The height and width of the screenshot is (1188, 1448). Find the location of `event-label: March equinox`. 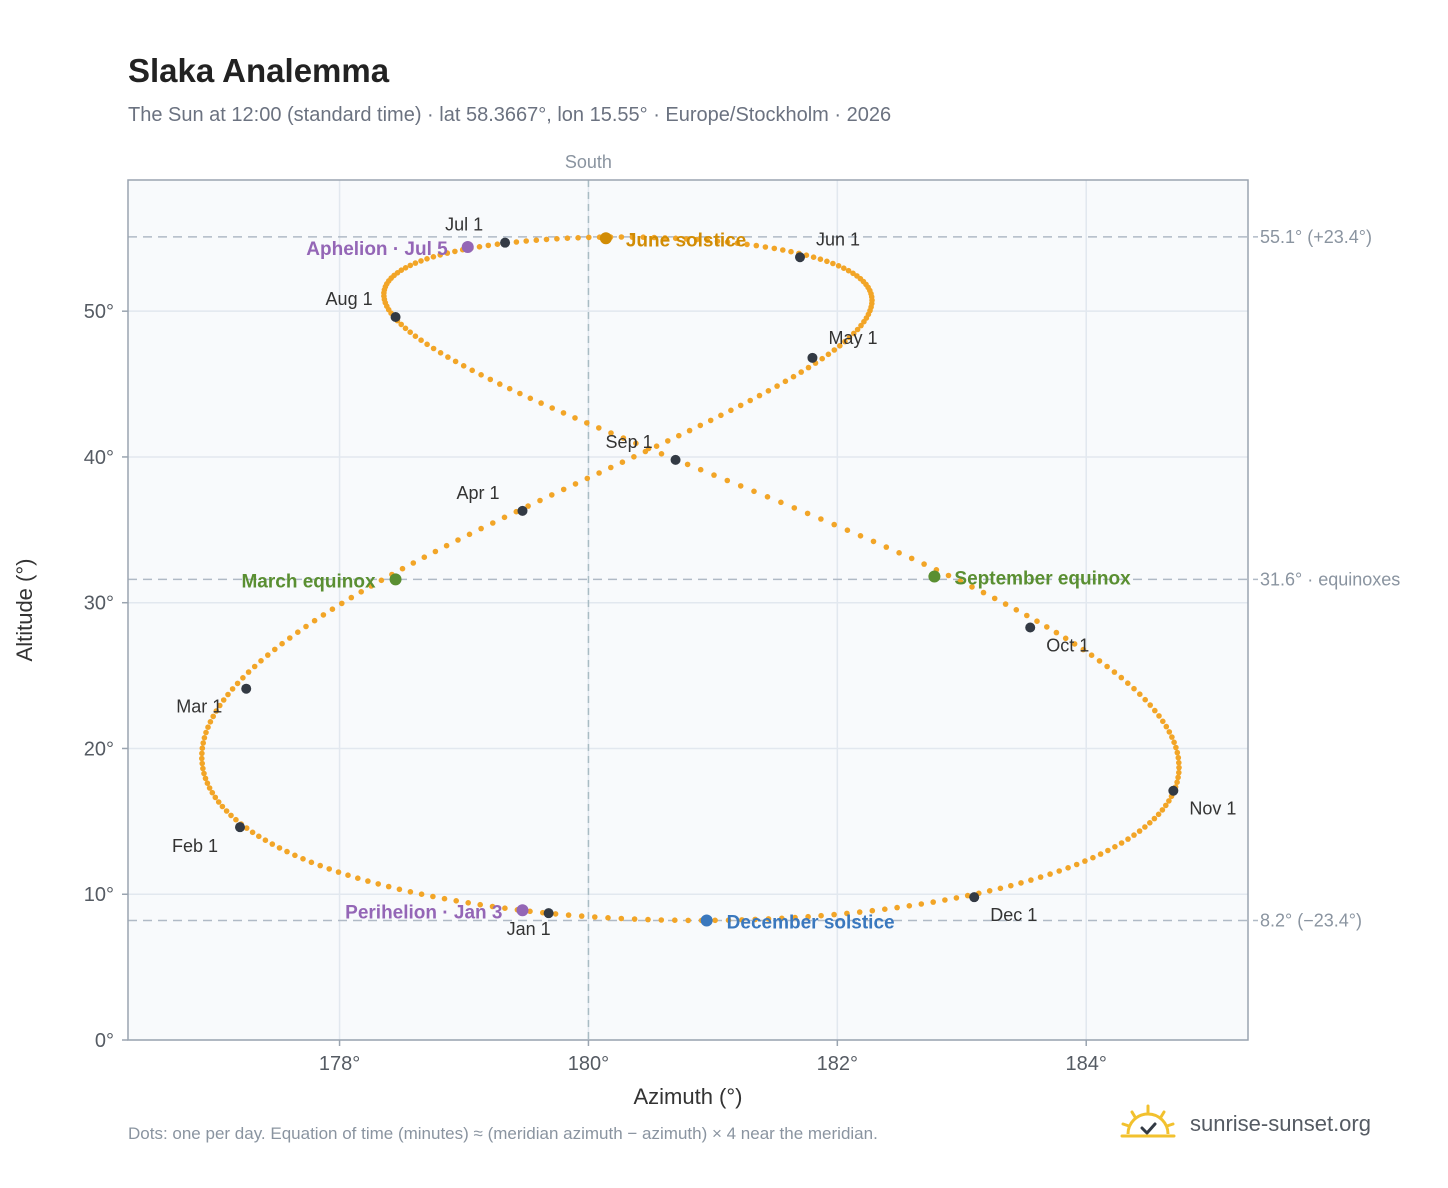

event-label: March equinox is located at coordinates (308, 581).